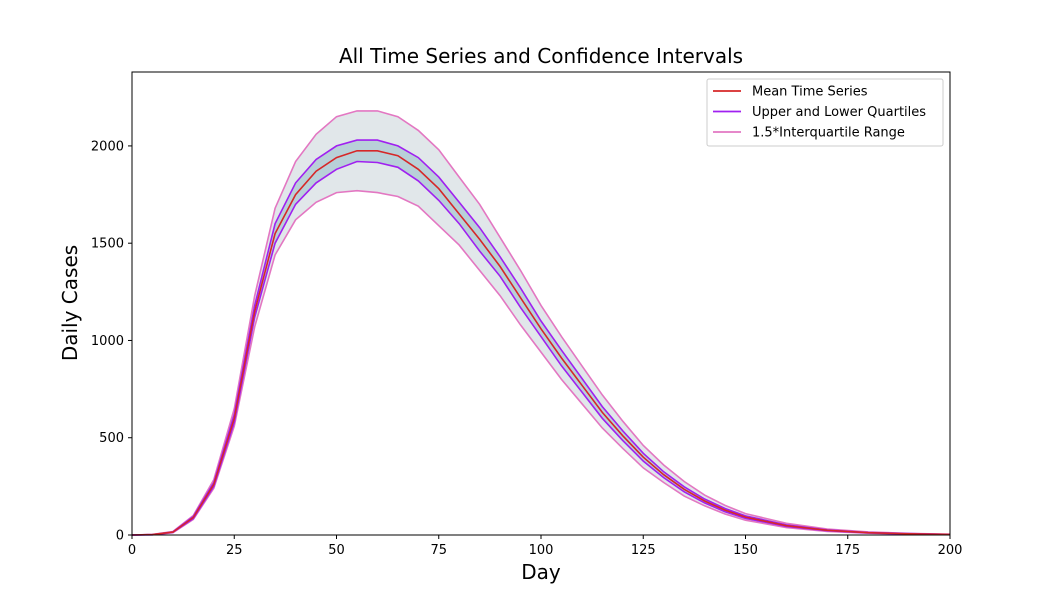  What do you see at coordinates (120, 536) in the screenshot?
I see `y-tick-label: 0` at bounding box center [120, 536].